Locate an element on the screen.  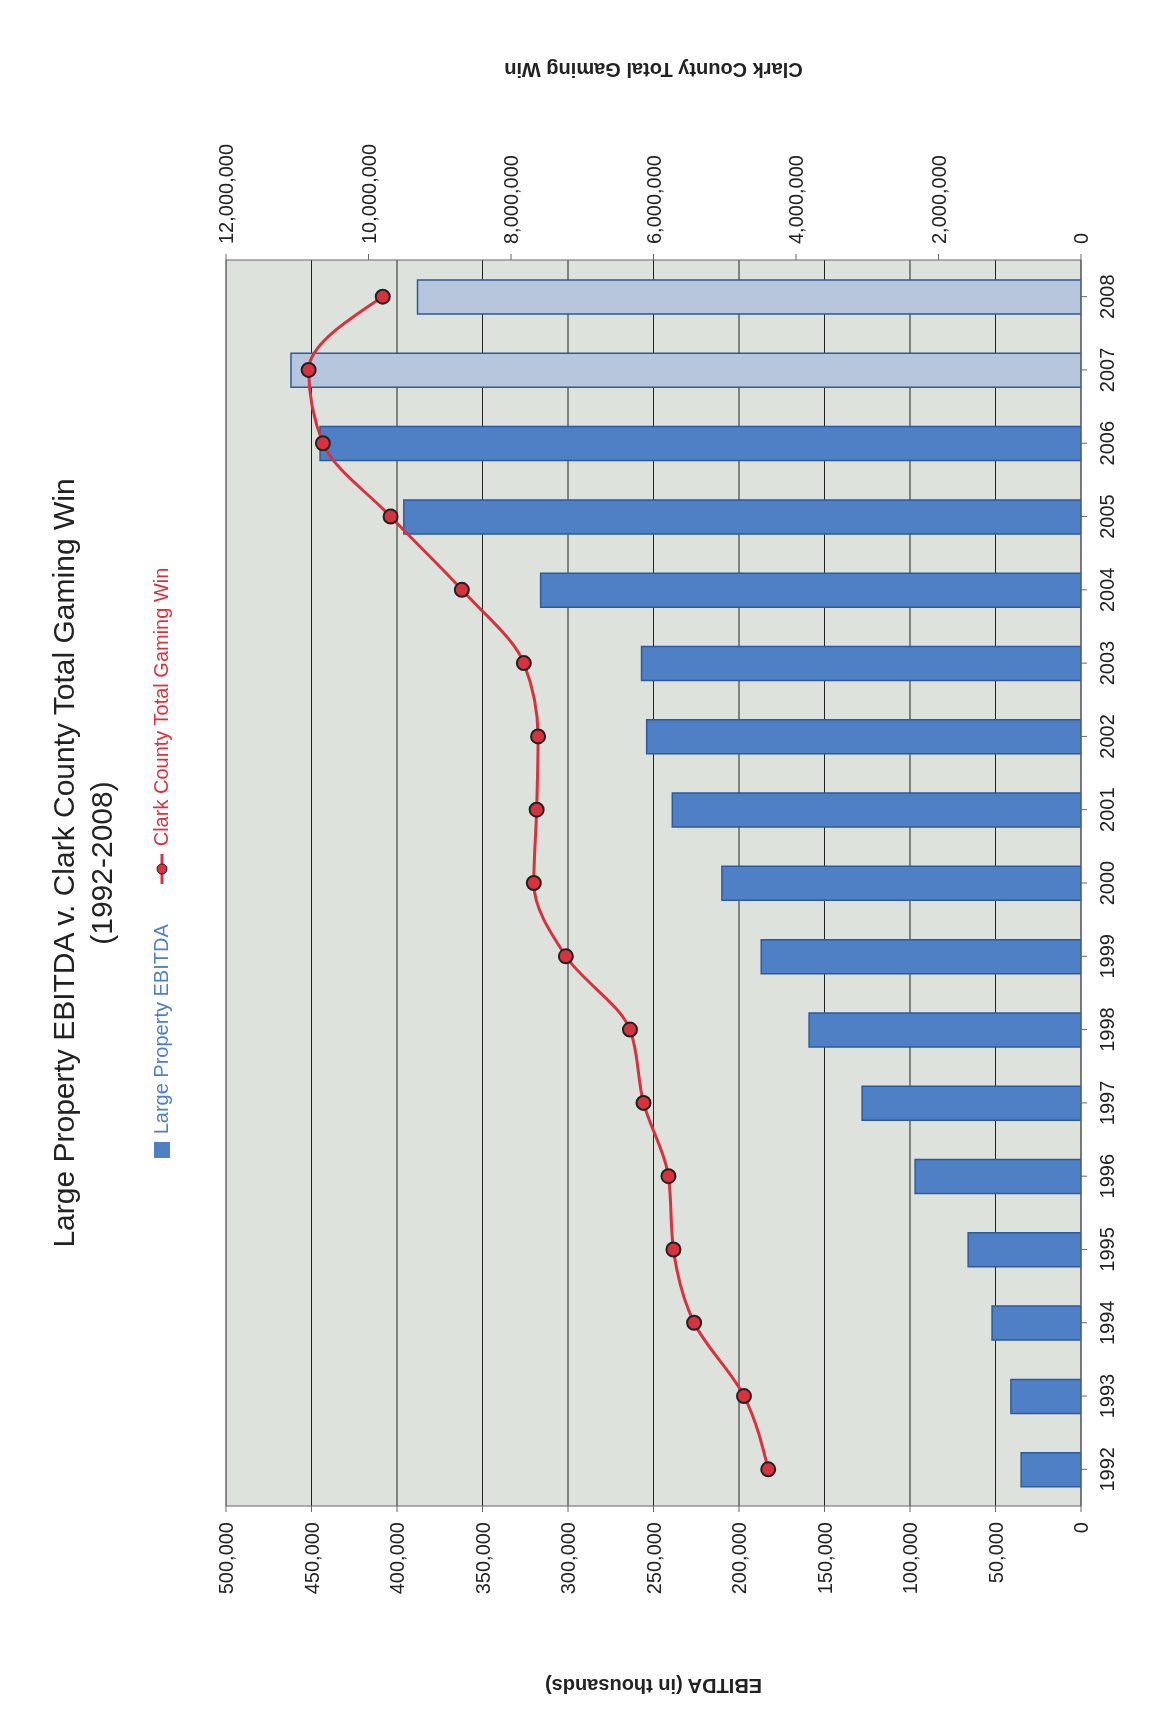
x2-axis-title: Clark County Total Gaming Win is located at coordinates (653, 70).